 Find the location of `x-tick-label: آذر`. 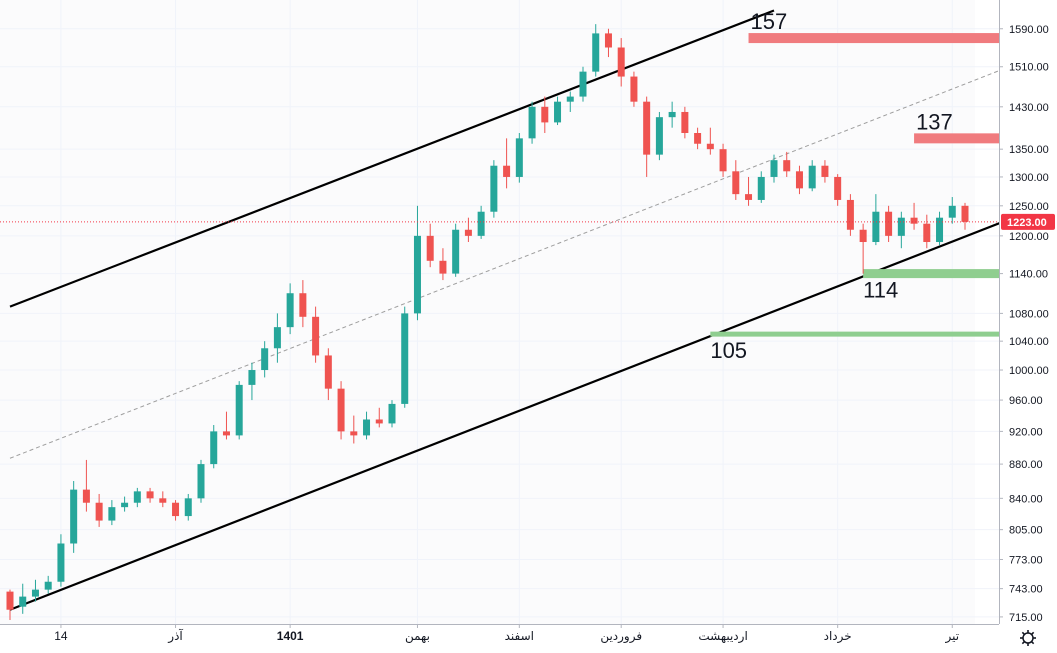

x-tick-label: آذر is located at coordinates (175, 636).